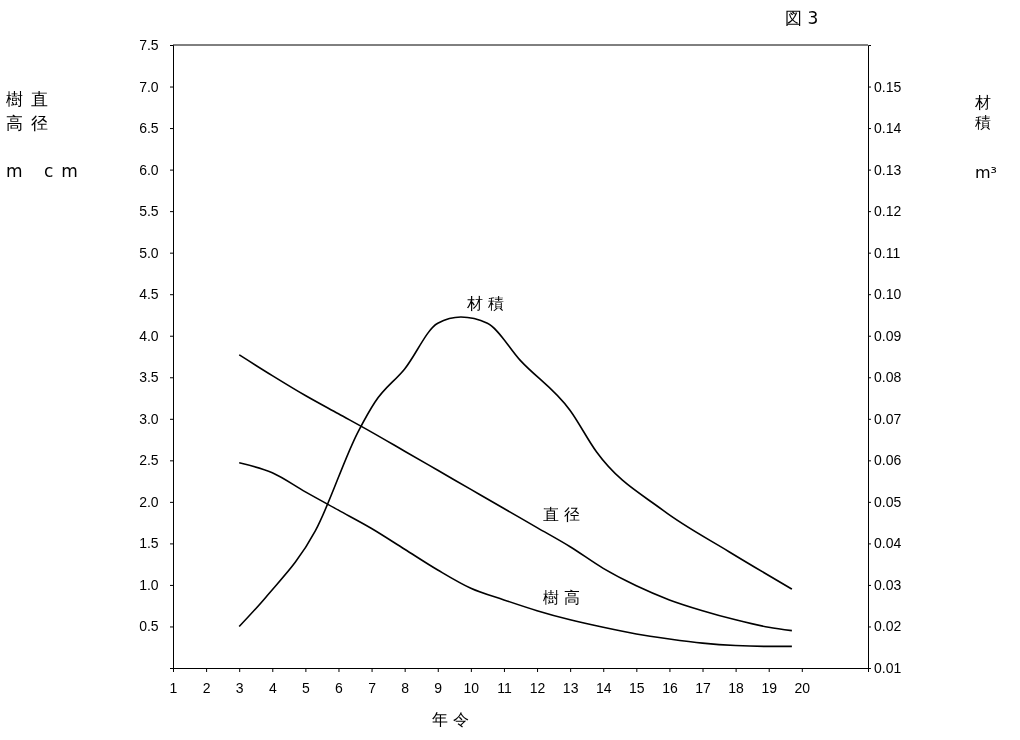  Describe the element at coordinates (802, 18) in the screenshot. I see `caption: 図 3` at that location.